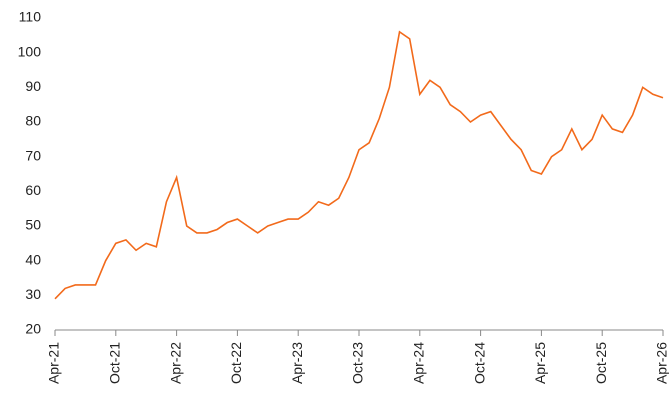 This screenshot has width=669, height=405. What do you see at coordinates (33, 86) in the screenshot?
I see `y-tick-label: 90` at bounding box center [33, 86].